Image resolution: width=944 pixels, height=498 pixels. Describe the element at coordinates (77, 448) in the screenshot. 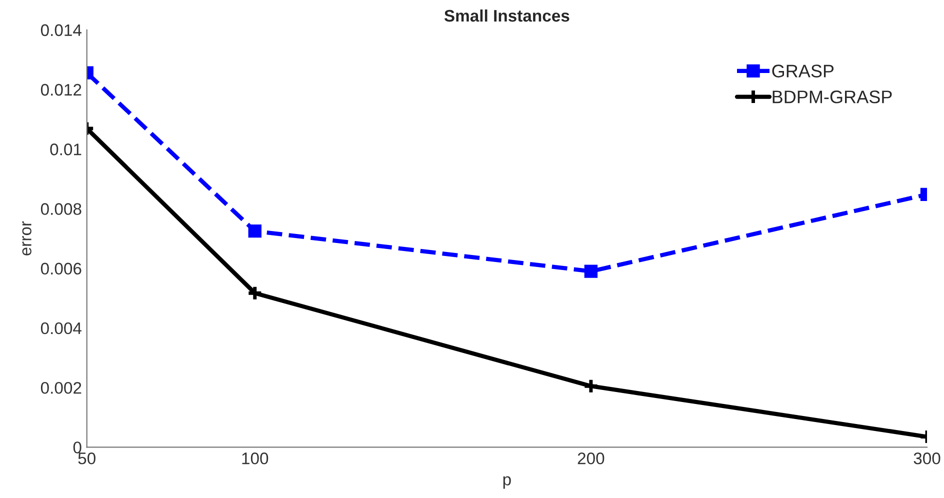

I see `y-tick-label: 0` at that location.